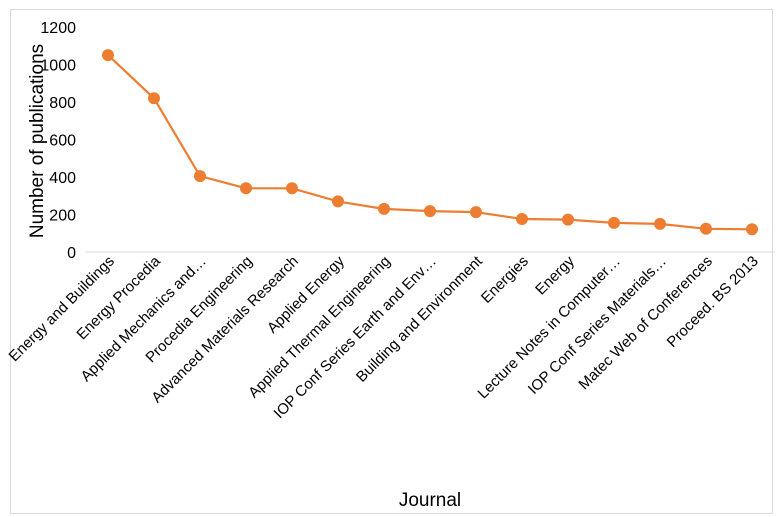 Image resolution: width=777 pixels, height=517 pixels. What do you see at coordinates (62, 103) in the screenshot?
I see `y-tick-label: 800` at bounding box center [62, 103].